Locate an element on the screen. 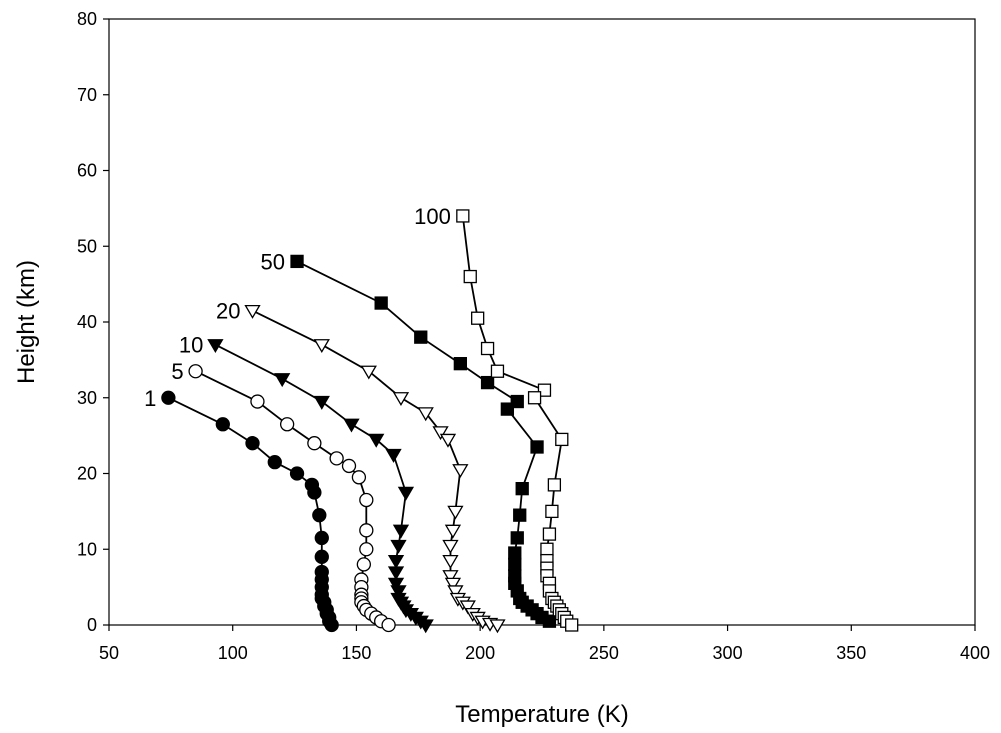 Image resolution: width=1001 pixels, height=733 pixels. y-tick-label: 0 is located at coordinates (92, 625).